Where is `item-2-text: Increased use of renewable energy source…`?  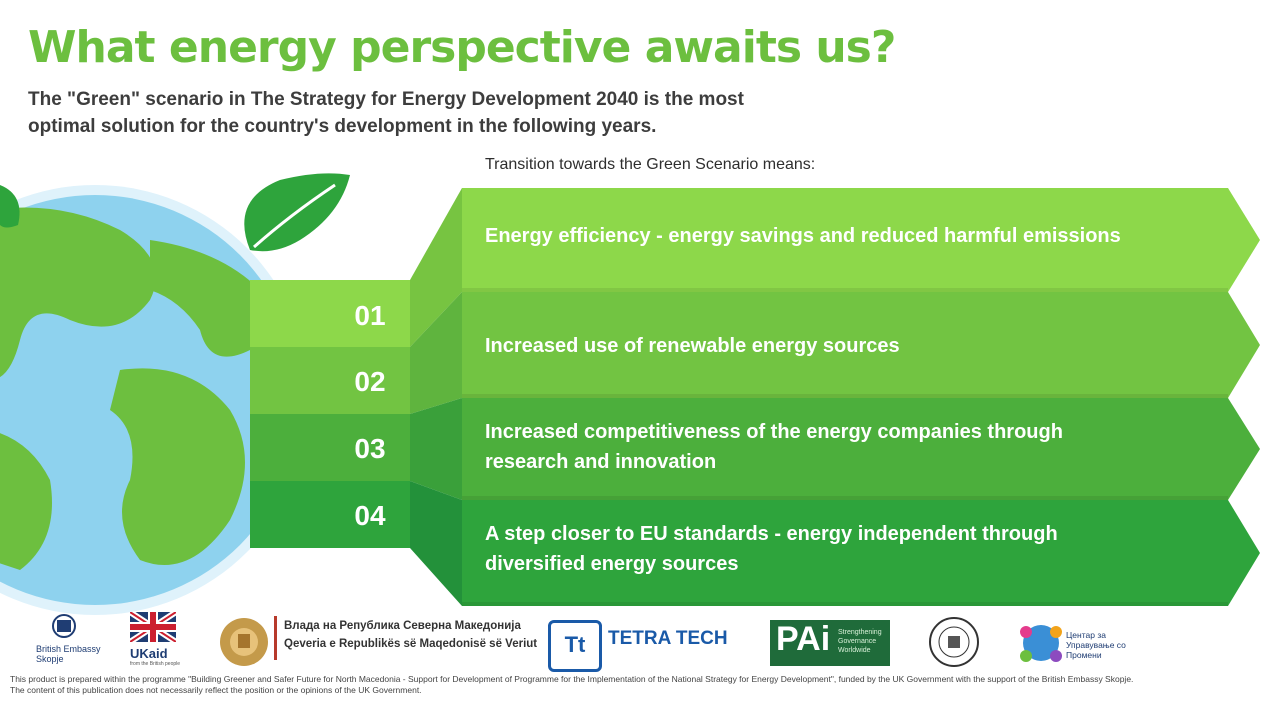
item-2-text: Increased use of renewable energy source… is located at coordinates (692, 346).